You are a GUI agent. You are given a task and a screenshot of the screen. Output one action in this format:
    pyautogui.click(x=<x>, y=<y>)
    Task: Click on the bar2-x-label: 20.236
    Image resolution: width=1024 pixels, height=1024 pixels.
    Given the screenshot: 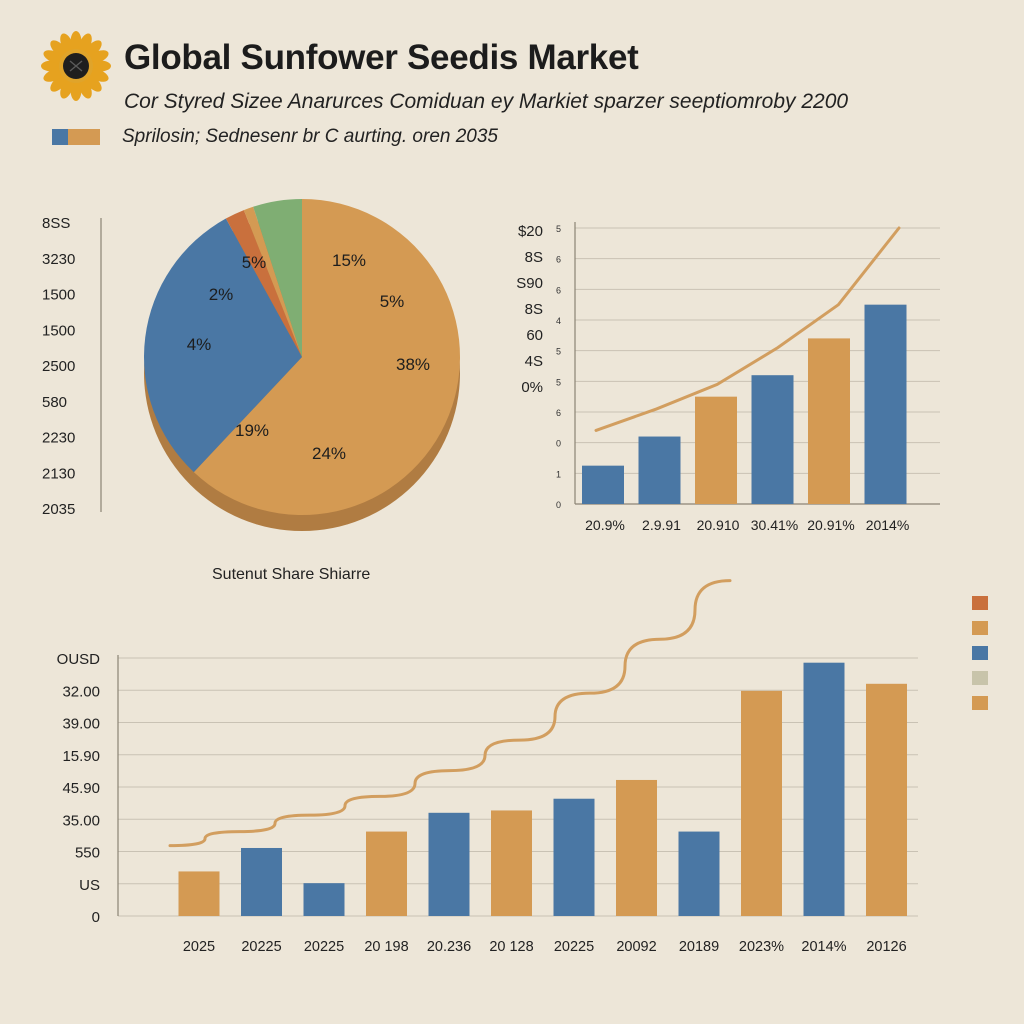 What is the action you would take?
    pyautogui.click(x=449, y=947)
    